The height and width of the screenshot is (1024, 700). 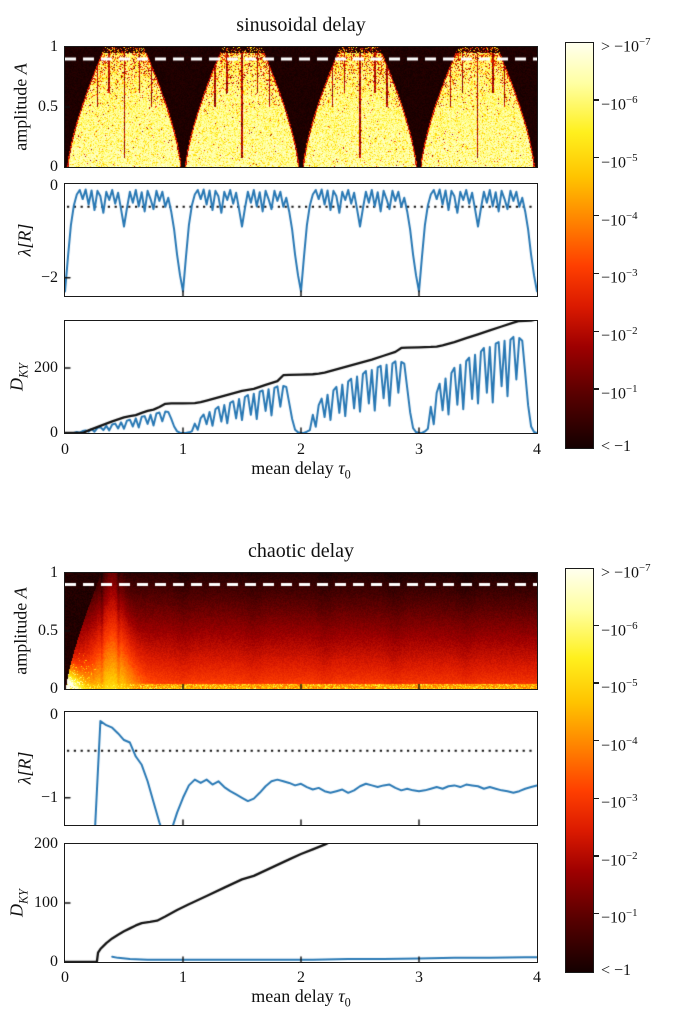 I want to click on colorbar-tick-label: > −10−7, so click(x=626, y=44).